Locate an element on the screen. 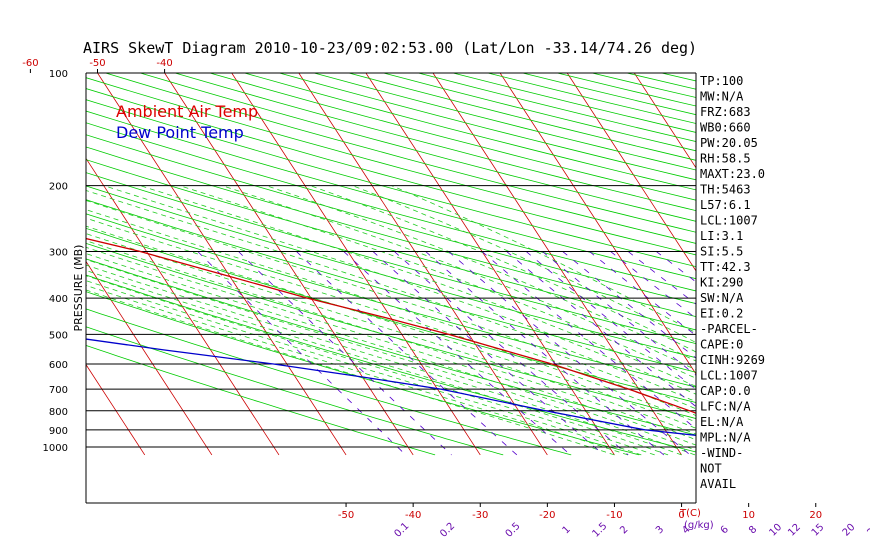 Image resolution: width=870 pixels, height=560 pixels. legend-ambient-air-temp: Ambient Air Temp is located at coordinates (187, 111).